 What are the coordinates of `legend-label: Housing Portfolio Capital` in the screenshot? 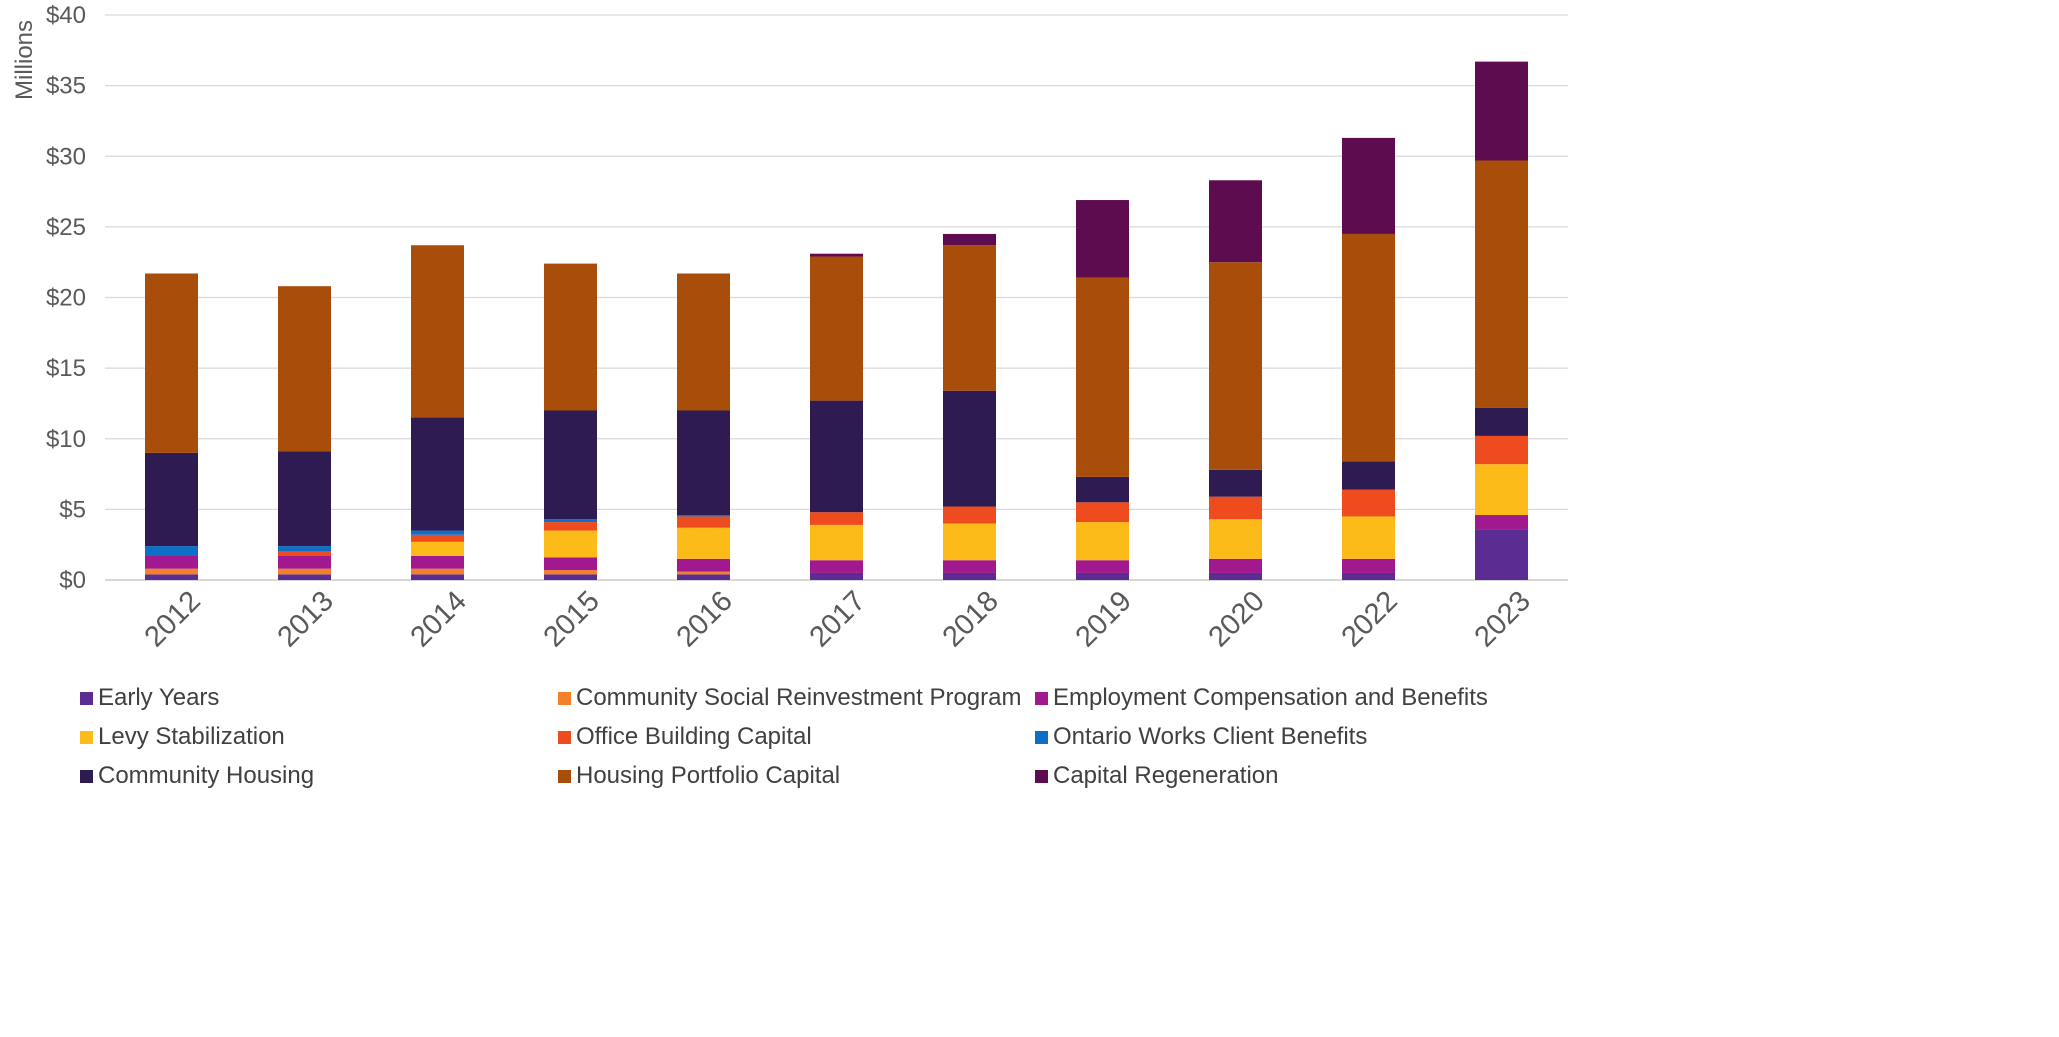 It's located at (708, 775).